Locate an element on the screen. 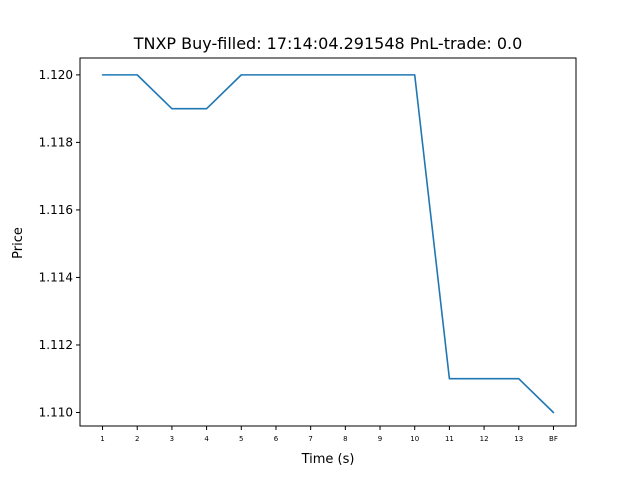 This screenshot has height=480, width=640. y-axis-label: Price is located at coordinates (18, 243).